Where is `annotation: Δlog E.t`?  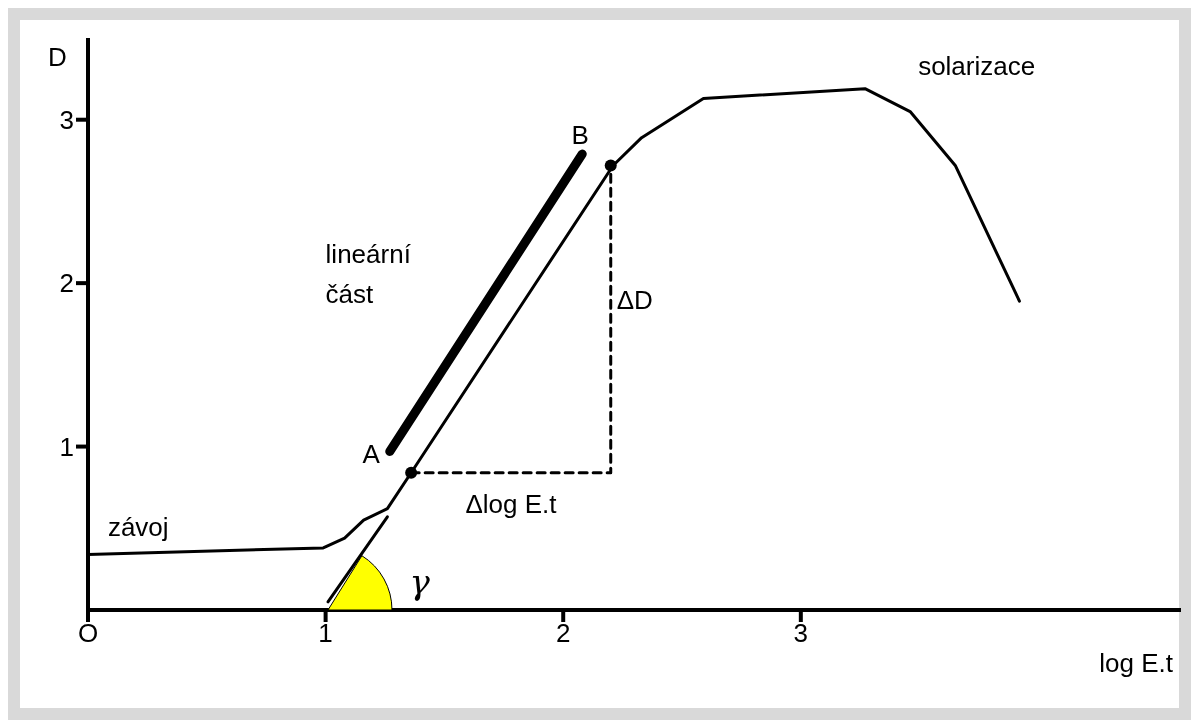 annotation: Δlog E.t is located at coordinates (511, 503).